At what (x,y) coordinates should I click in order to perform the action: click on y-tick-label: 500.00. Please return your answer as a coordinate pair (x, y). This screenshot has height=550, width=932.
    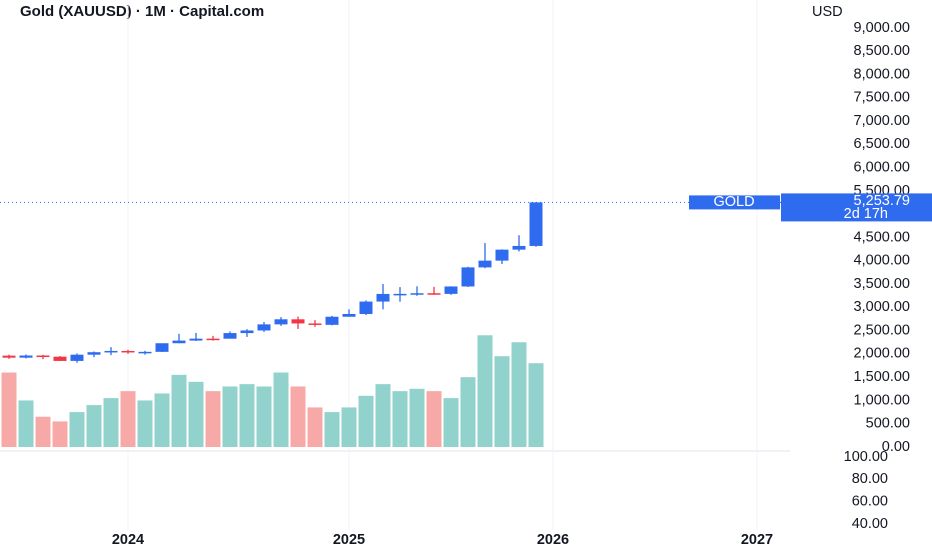
    Looking at the image, I should click on (888, 424).